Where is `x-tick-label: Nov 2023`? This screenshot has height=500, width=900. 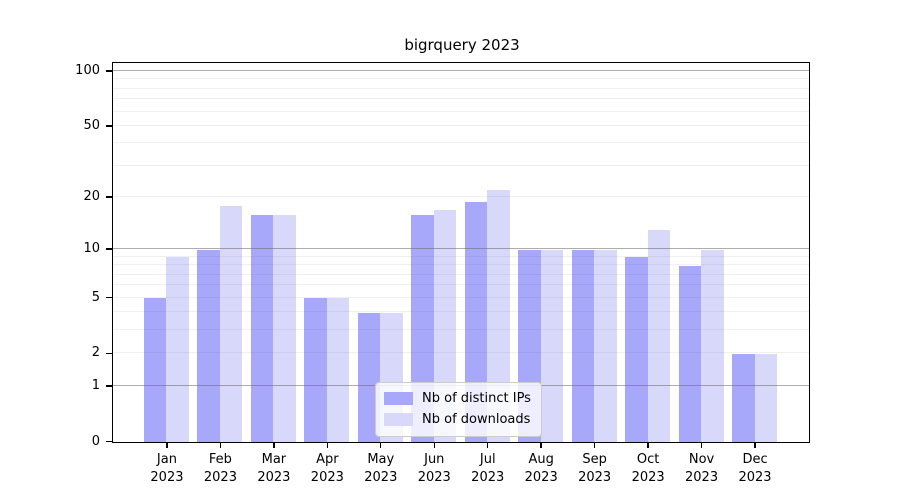
x-tick-label: Nov 2023 is located at coordinates (702, 468).